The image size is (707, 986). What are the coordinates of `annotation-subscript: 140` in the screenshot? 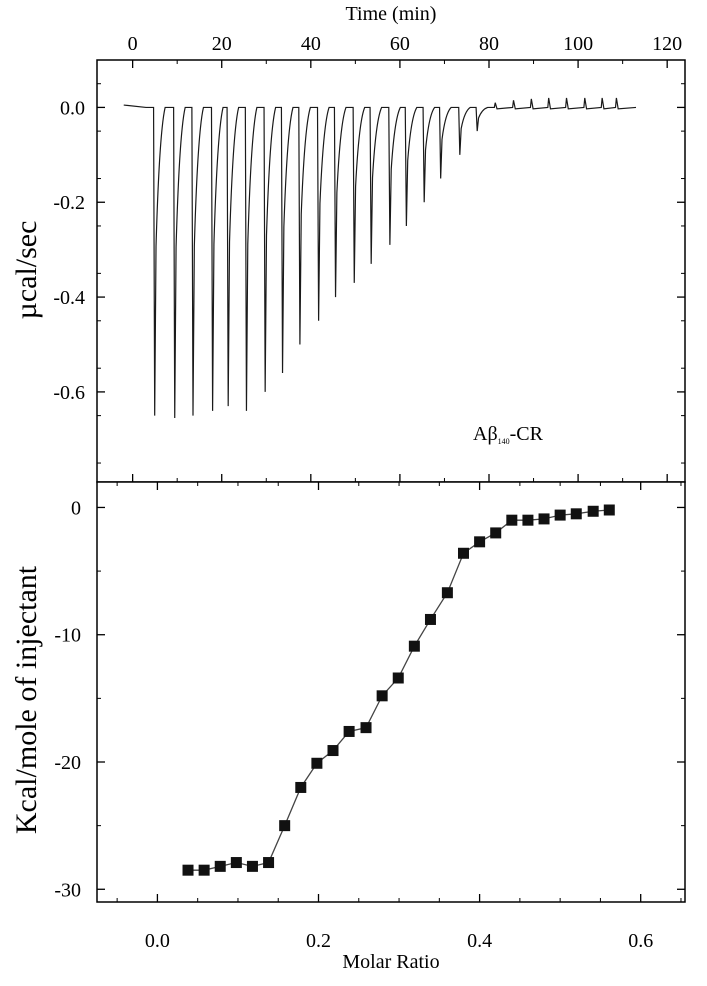 It's located at (504, 441).